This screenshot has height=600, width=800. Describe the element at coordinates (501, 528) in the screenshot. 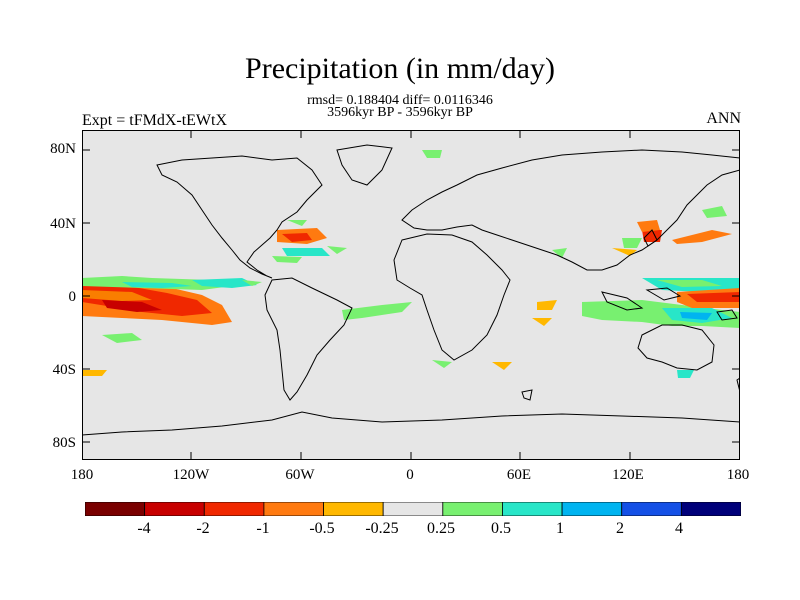

I see `colorbar-label: 0.5` at that location.